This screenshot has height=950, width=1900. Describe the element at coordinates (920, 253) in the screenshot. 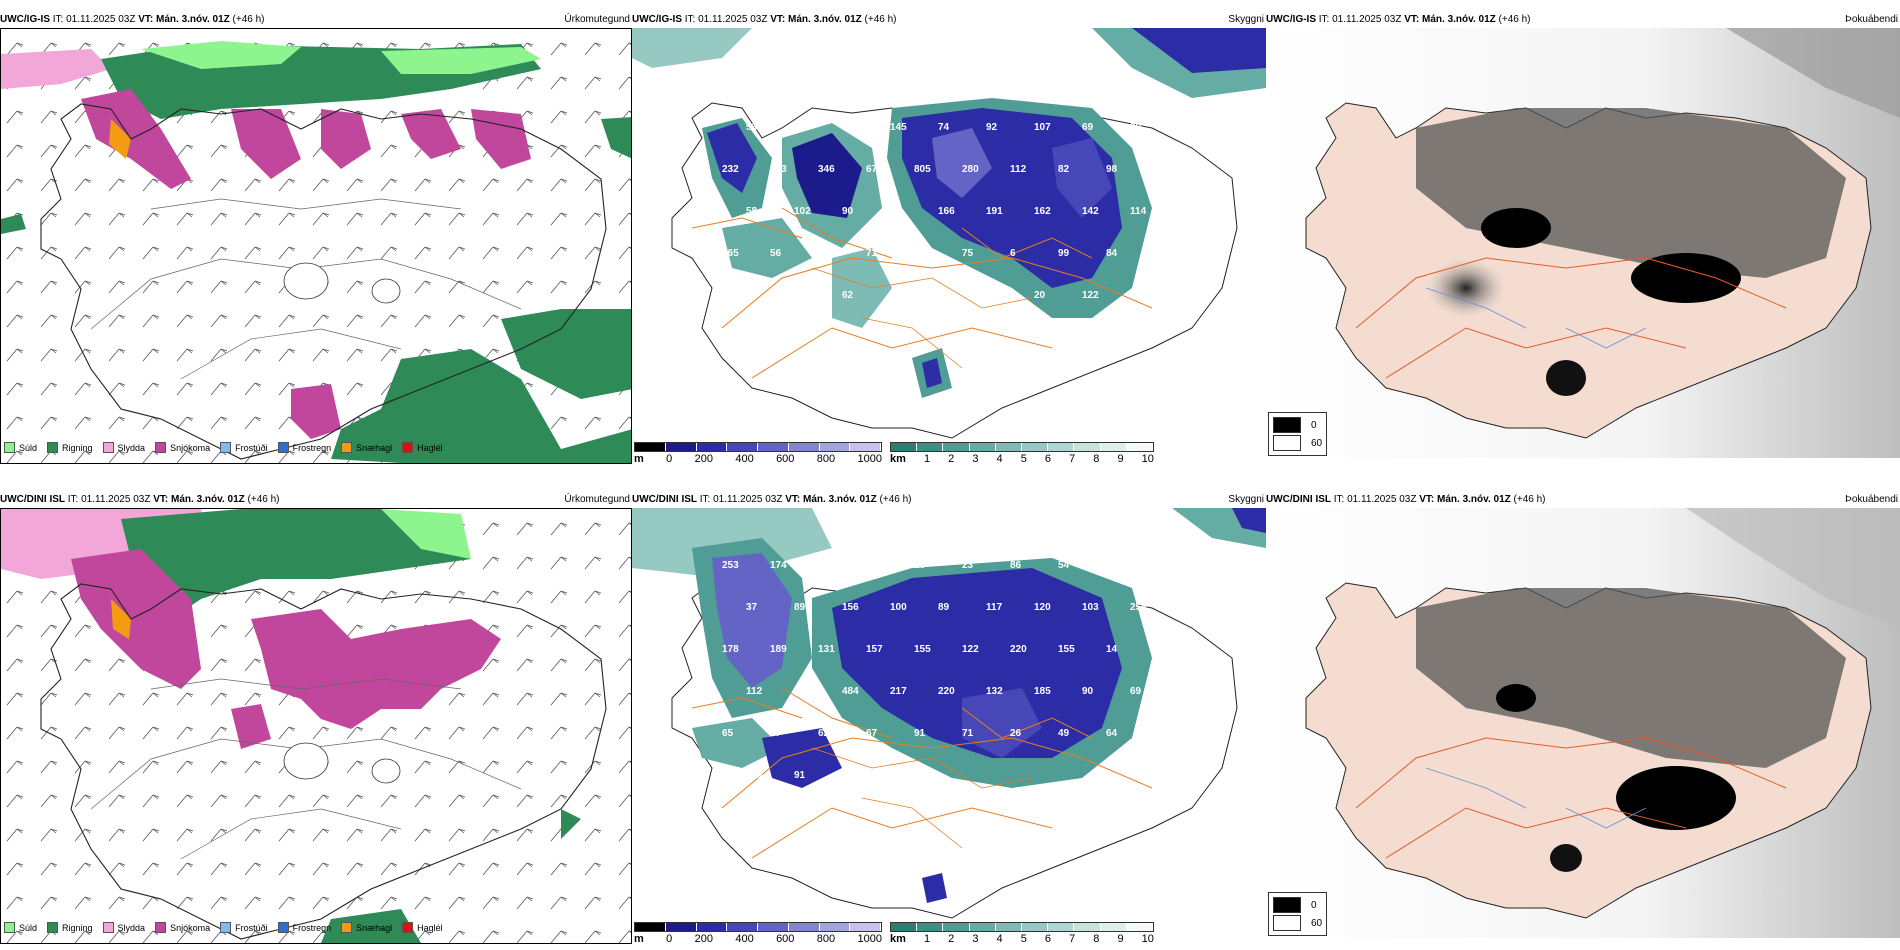

I see `visibility-value-label: 73` at that location.